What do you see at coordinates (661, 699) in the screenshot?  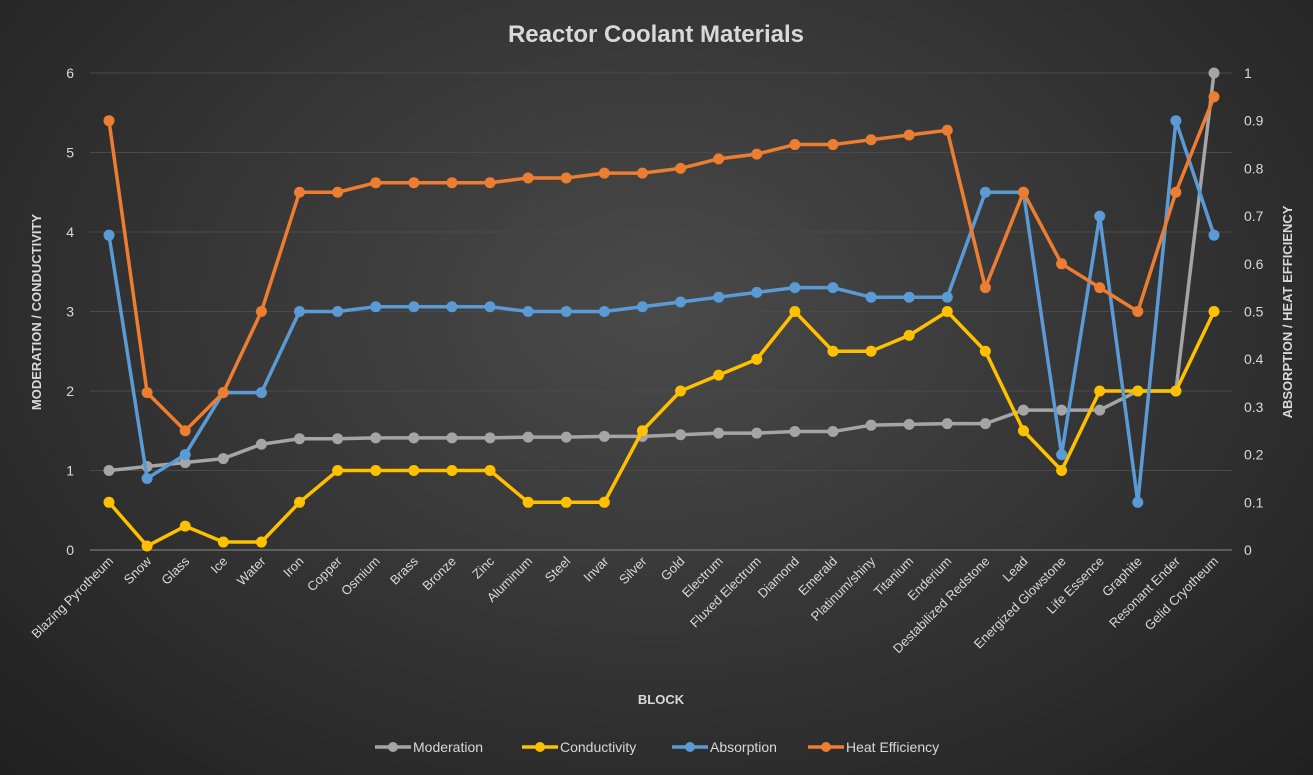 I see `x-axis-label: BLOCK` at bounding box center [661, 699].